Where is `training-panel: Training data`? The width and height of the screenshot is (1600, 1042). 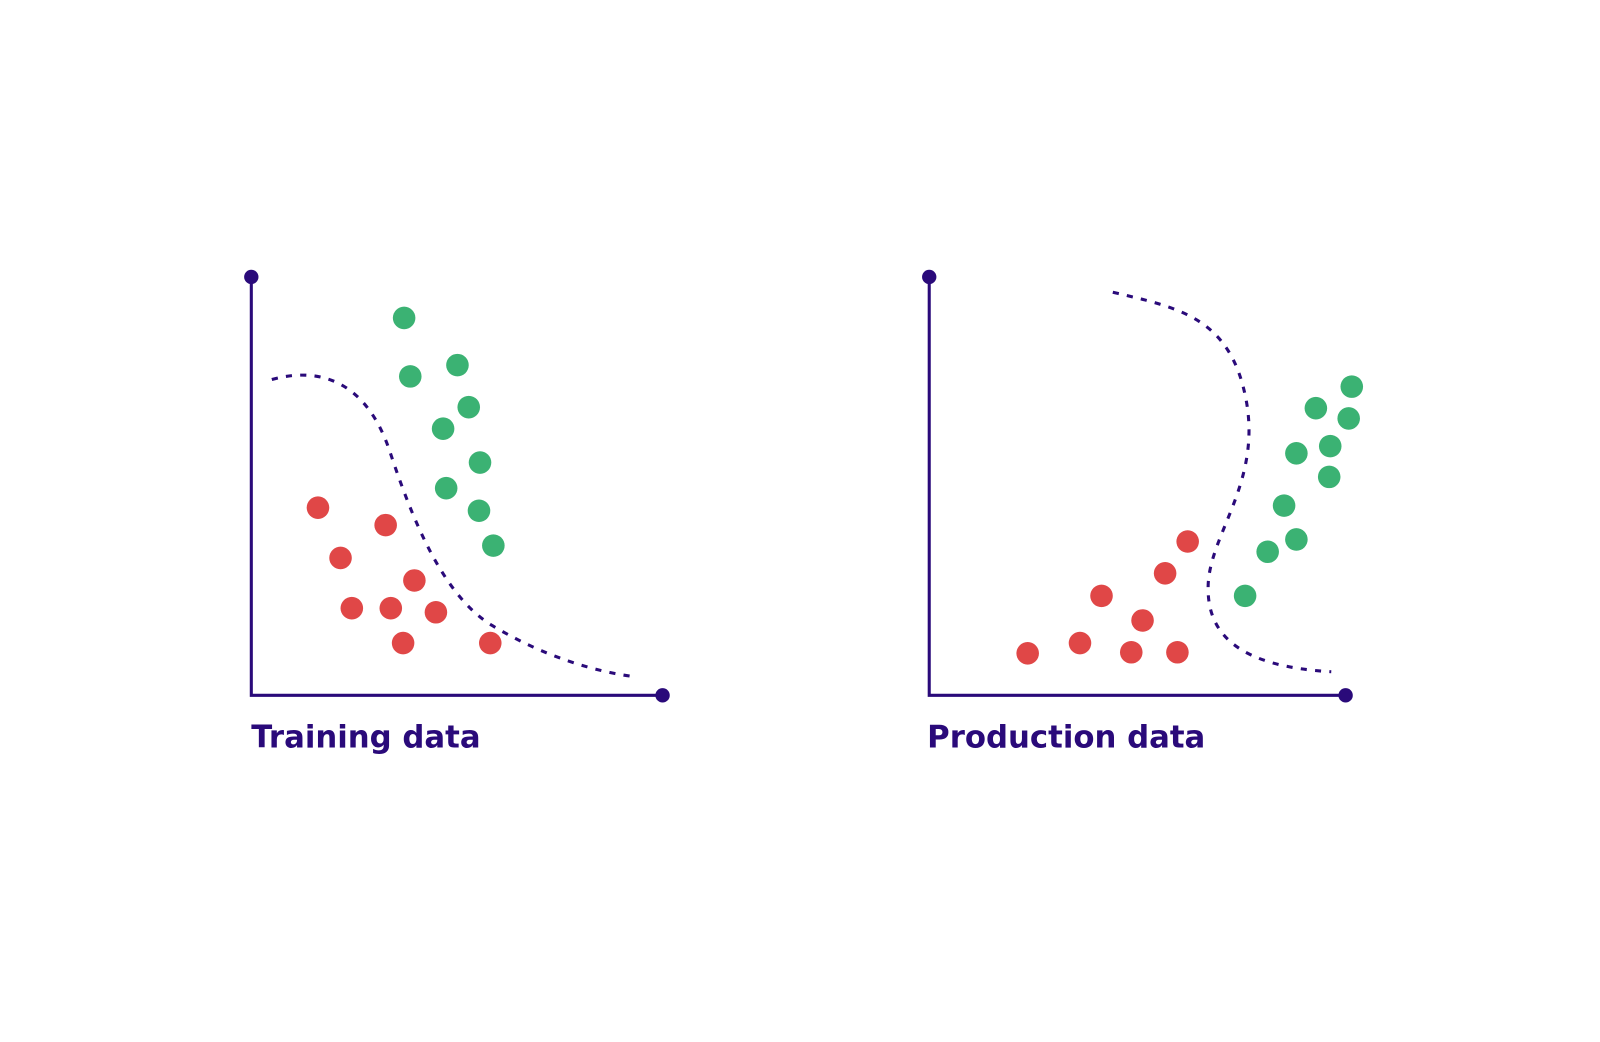 training-panel: Training data is located at coordinates (457, 512).